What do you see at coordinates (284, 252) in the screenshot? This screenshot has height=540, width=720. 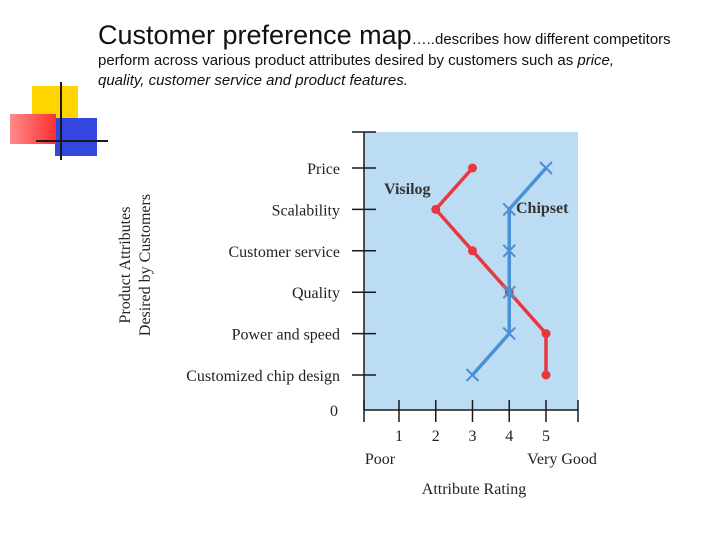 I see `category-label: Customer service` at bounding box center [284, 252].